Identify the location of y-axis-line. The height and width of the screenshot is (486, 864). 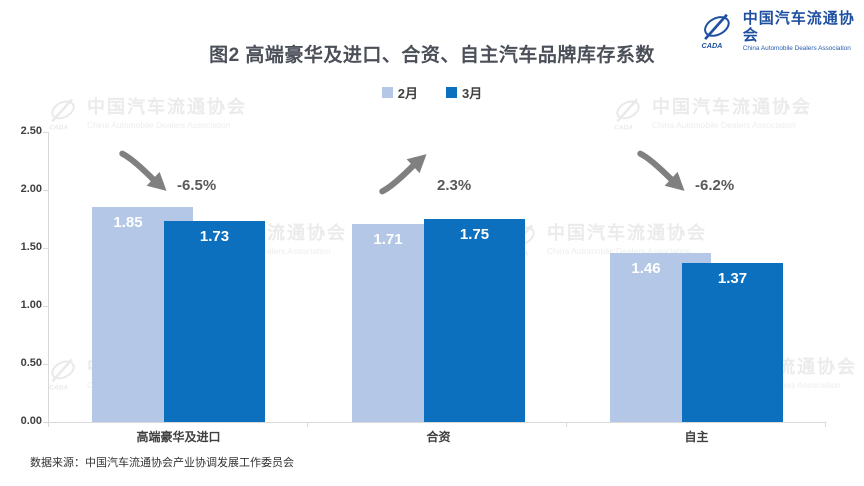
(48, 277).